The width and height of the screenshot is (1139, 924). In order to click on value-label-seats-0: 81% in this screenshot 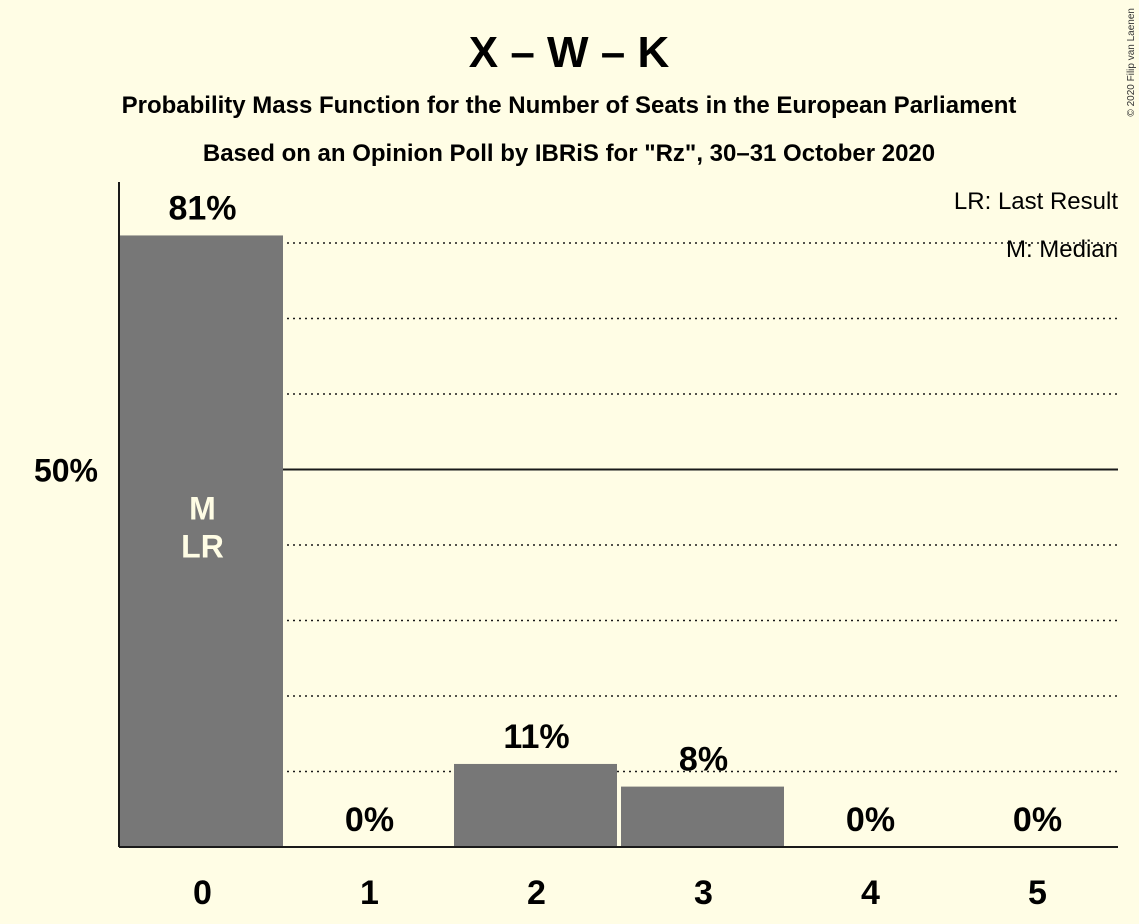, I will do `click(202, 208)`.